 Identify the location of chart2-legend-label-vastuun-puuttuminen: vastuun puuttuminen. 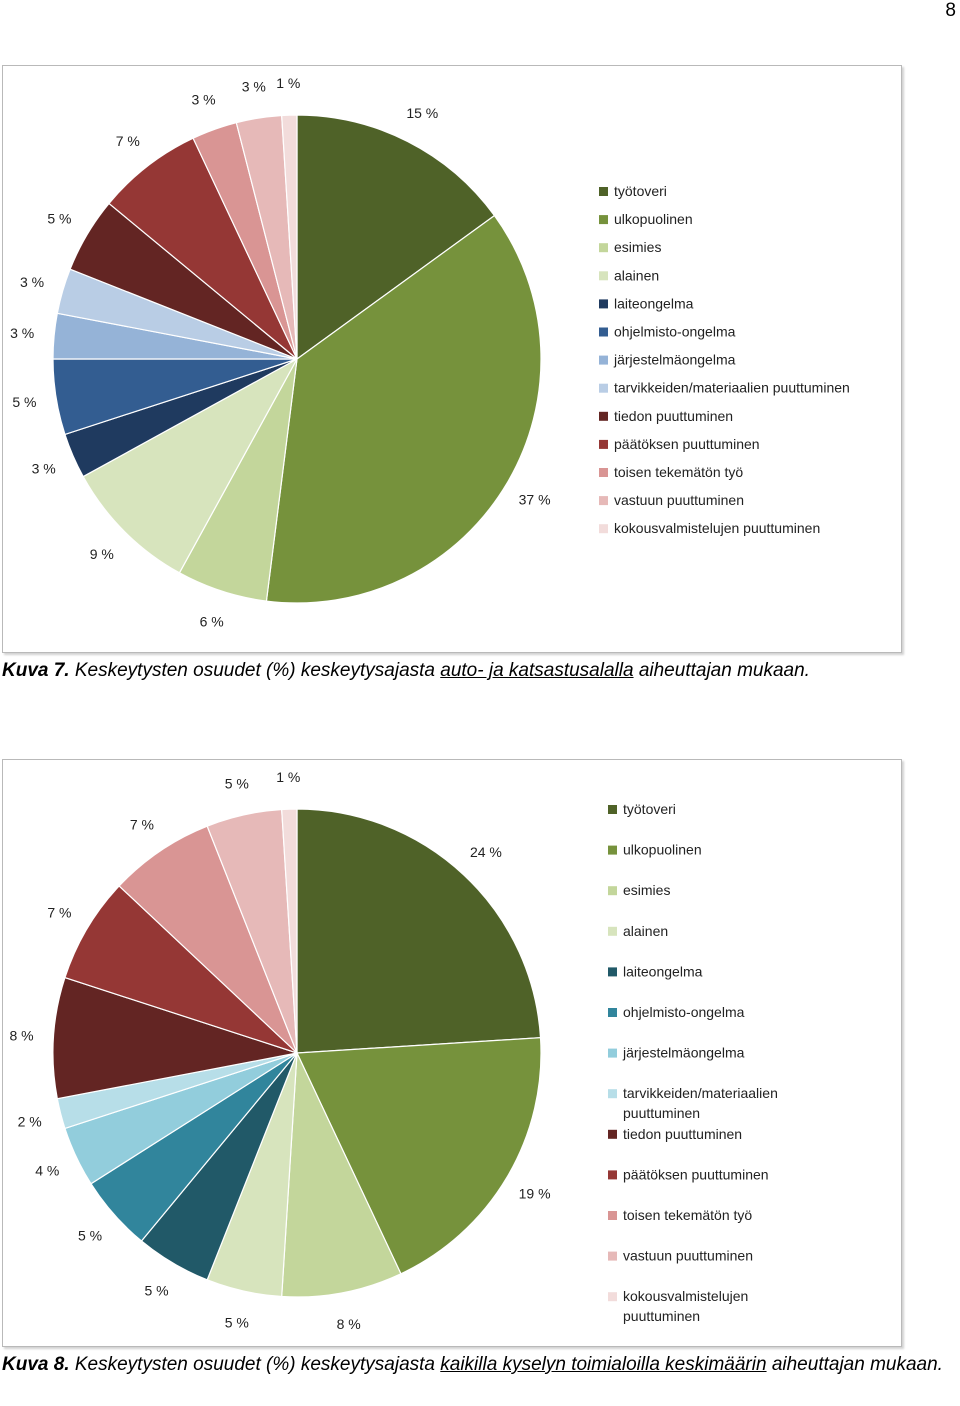
(688, 1256).